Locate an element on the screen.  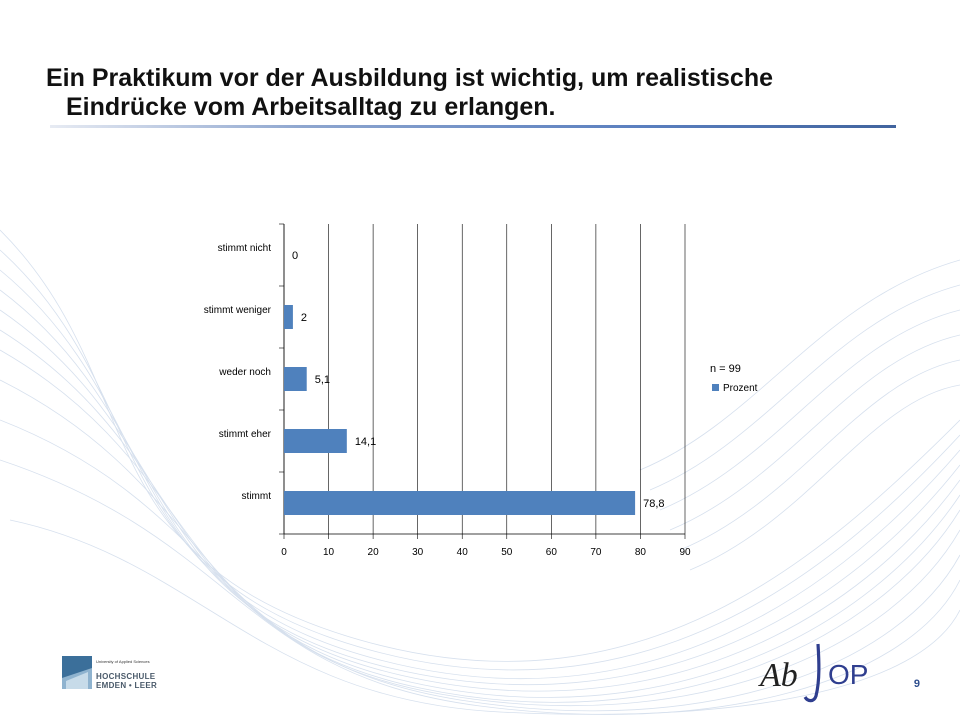
x-tick-label: 20 is located at coordinates (374, 552).